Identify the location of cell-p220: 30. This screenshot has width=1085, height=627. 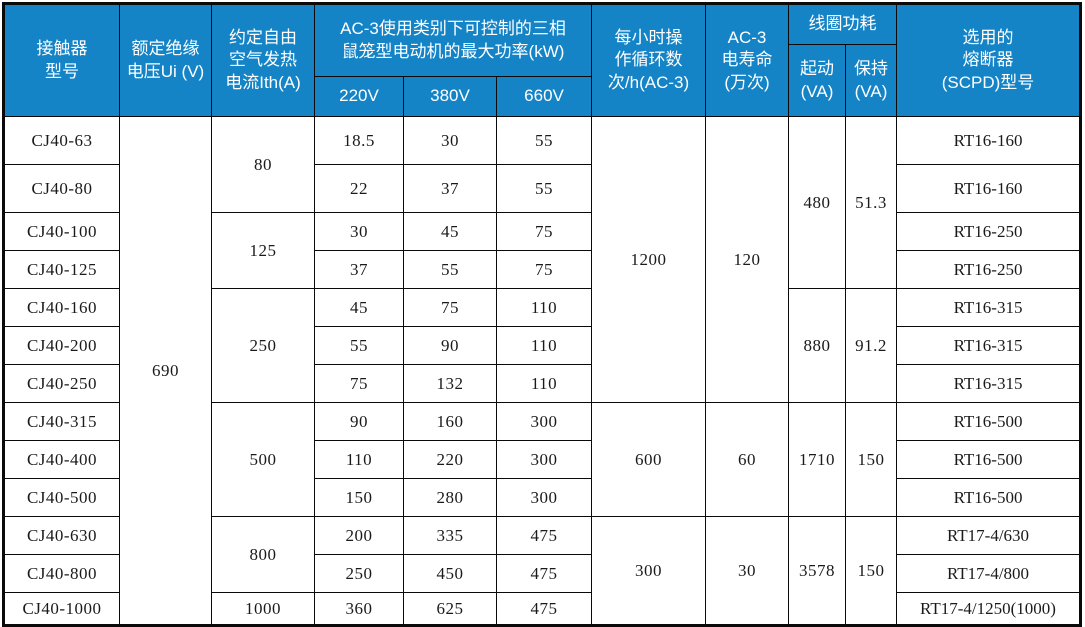
(359, 231).